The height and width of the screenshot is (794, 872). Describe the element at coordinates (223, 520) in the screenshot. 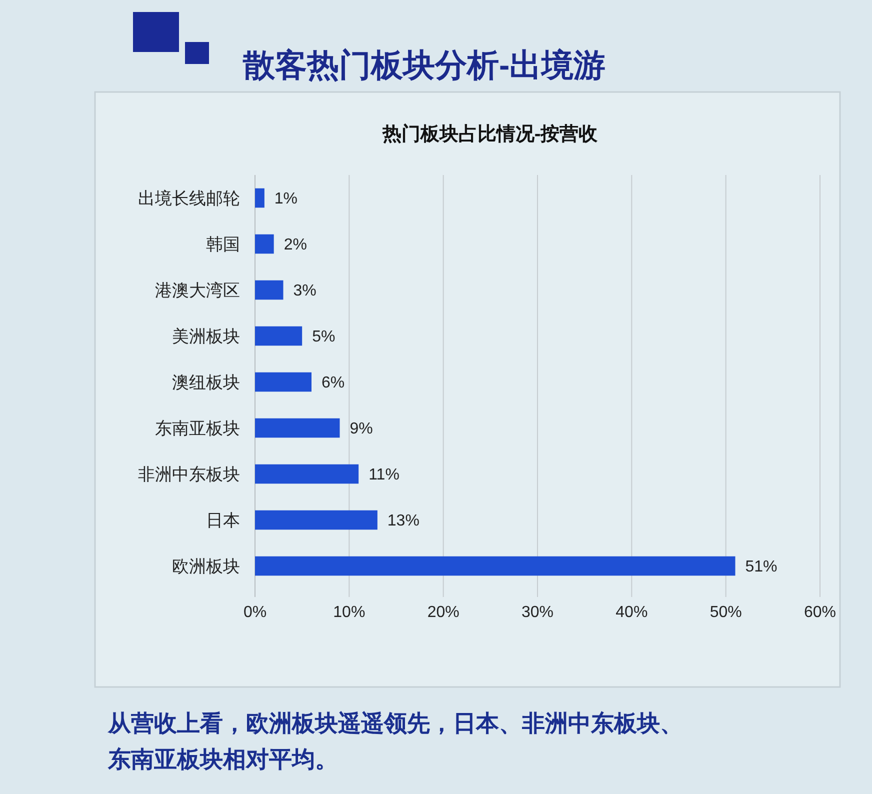

I see `y-tick-label: 日本` at that location.